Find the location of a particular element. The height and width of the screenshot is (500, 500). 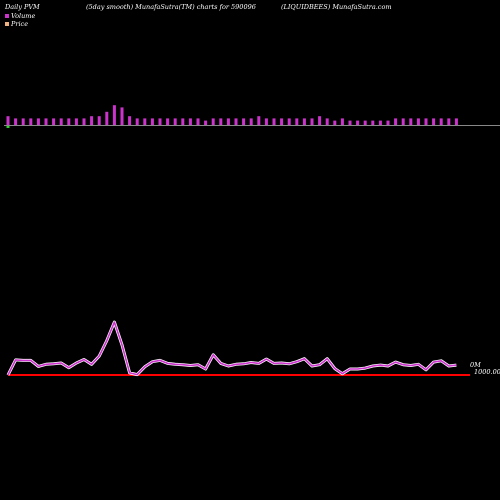

legend-price-swatch is located at coordinates (7, 24).